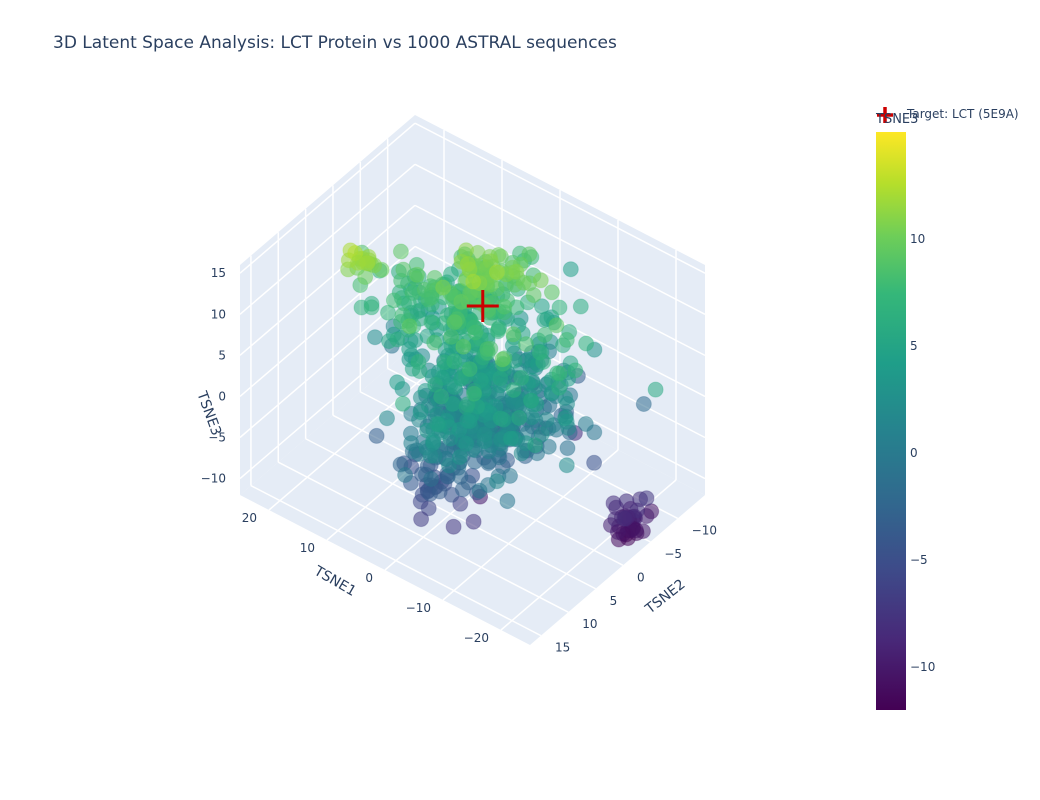 The image size is (1040, 800). Describe the element at coordinates (217, 438) in the screenshot. I see `tick-label: −5` at that location.